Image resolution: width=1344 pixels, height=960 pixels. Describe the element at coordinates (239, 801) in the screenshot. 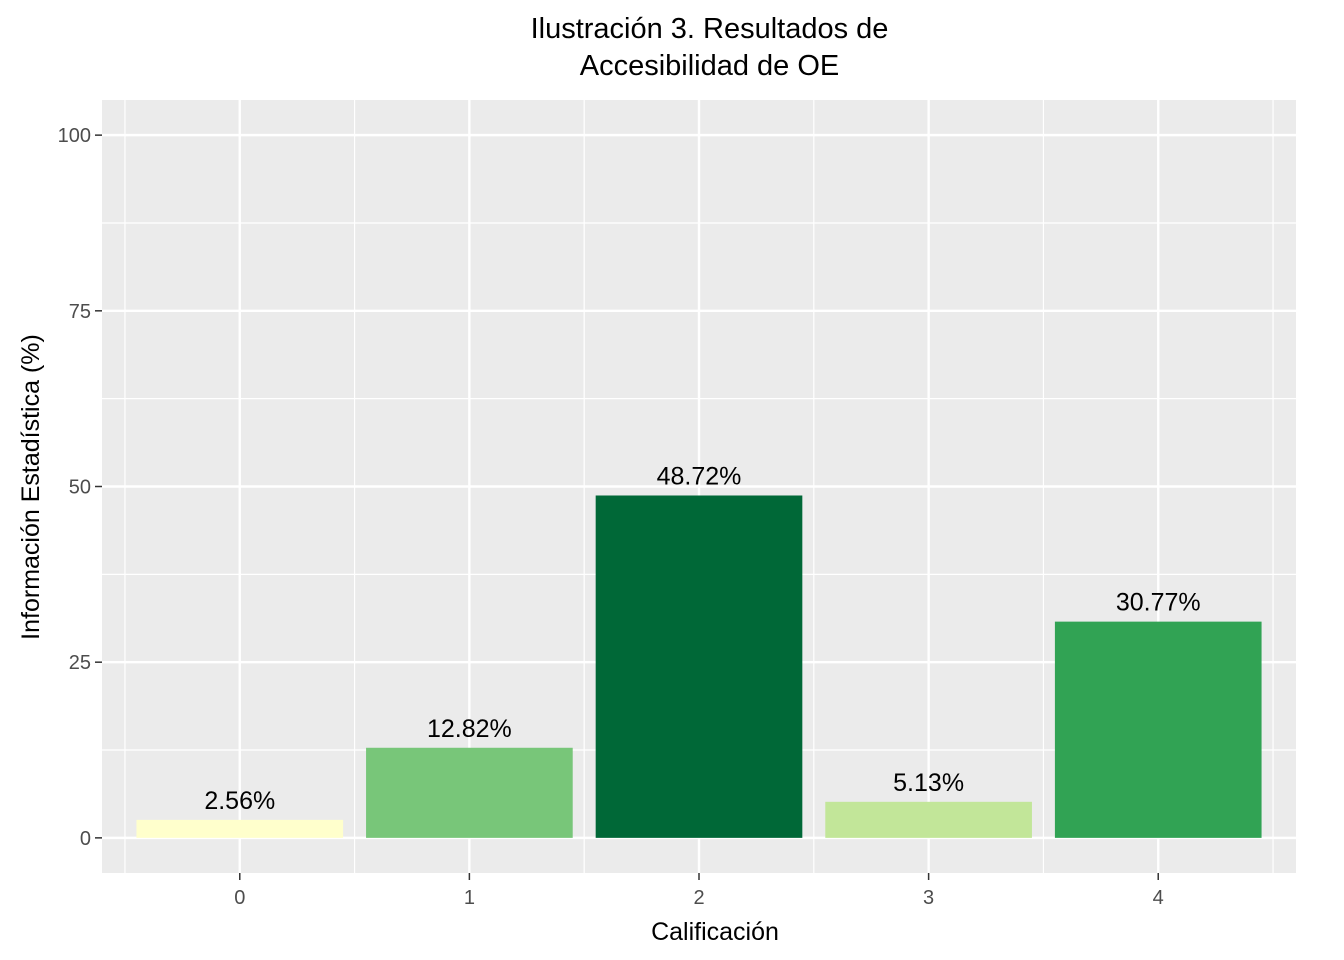

I see `data-label-0: 2.56%` at that location.